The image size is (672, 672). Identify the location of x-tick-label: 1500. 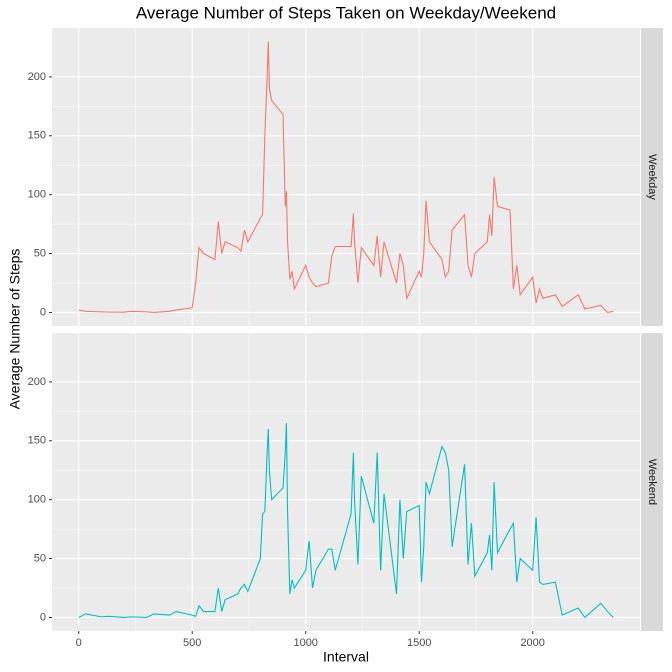
(419, 643).